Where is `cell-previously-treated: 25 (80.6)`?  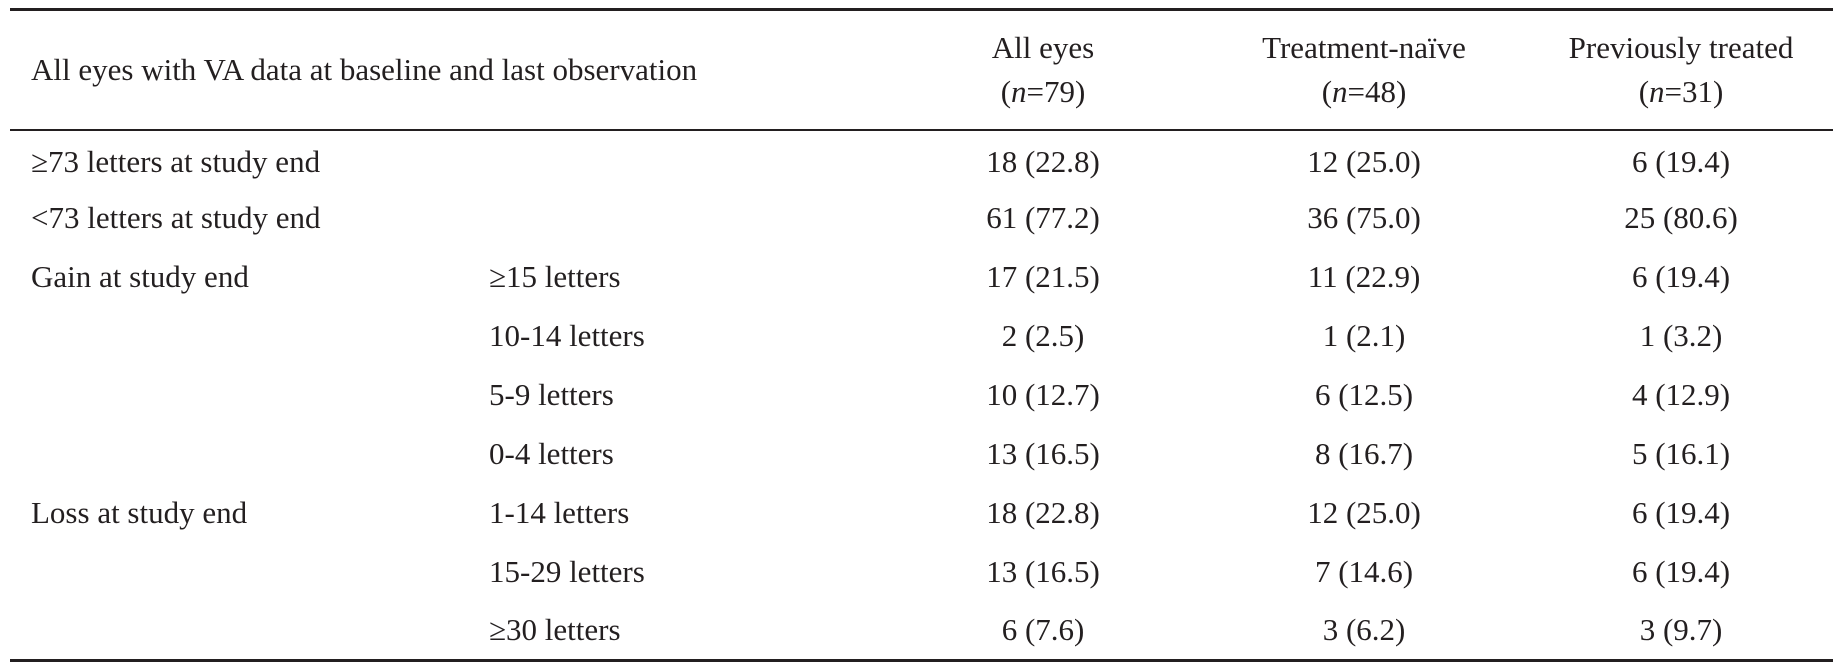
cell-previously-treated: 25 (80.6) is located at coordinates (1681, 217).